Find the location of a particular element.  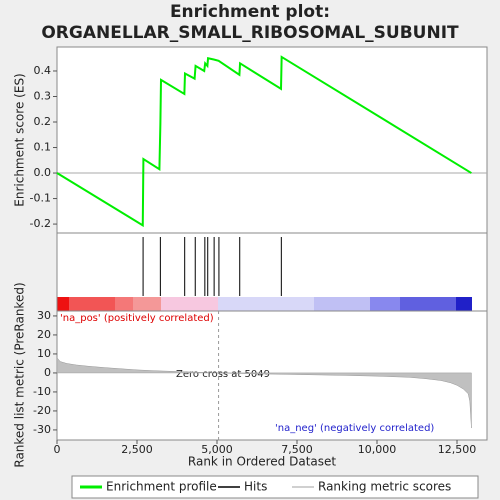

pos-label: 'na_pos' (positively correlated) is located at coordinates (137, 318).